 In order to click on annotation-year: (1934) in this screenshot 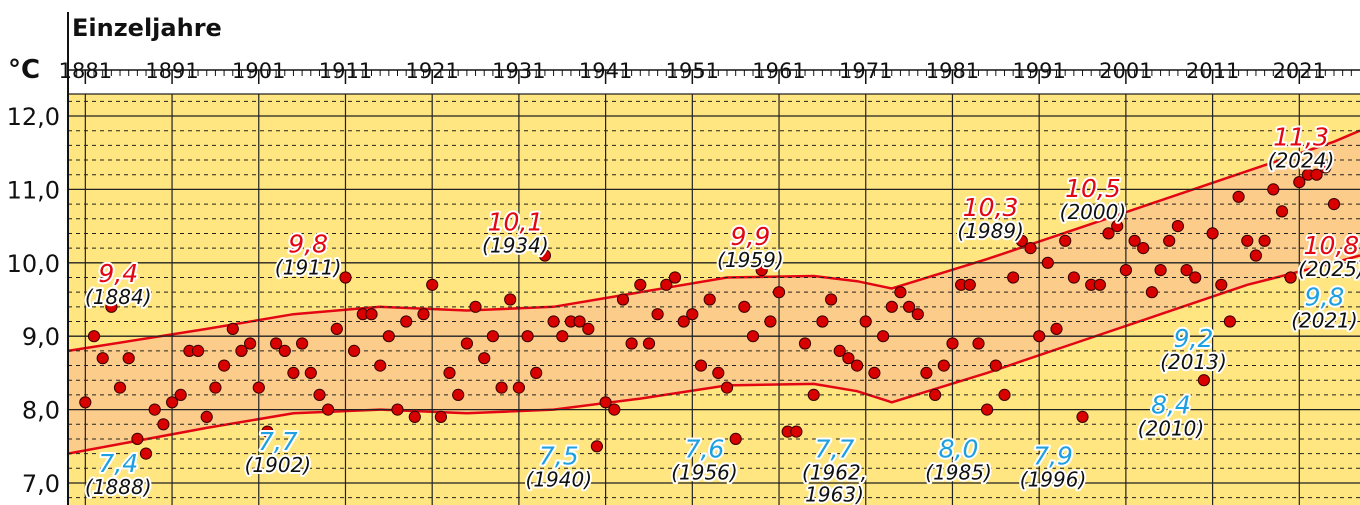, I will do `click(515, 246)`.